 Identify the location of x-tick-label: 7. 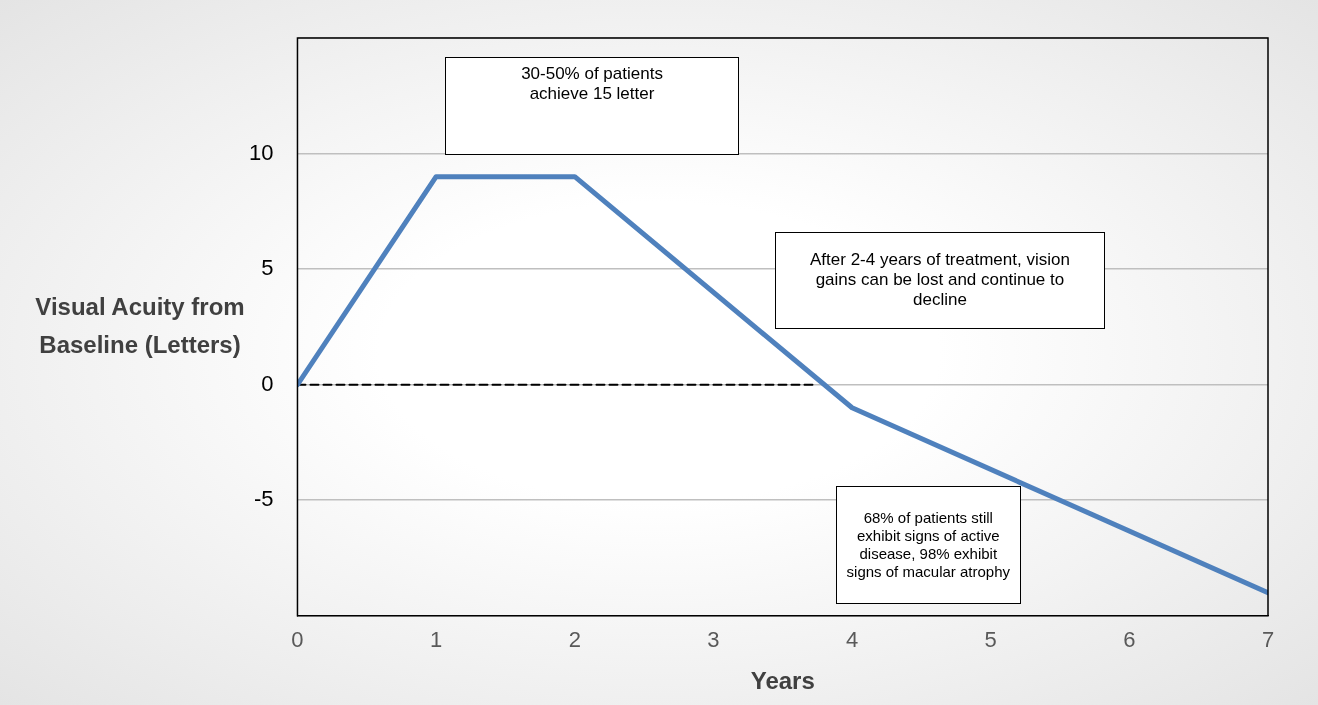
(1268, 640).